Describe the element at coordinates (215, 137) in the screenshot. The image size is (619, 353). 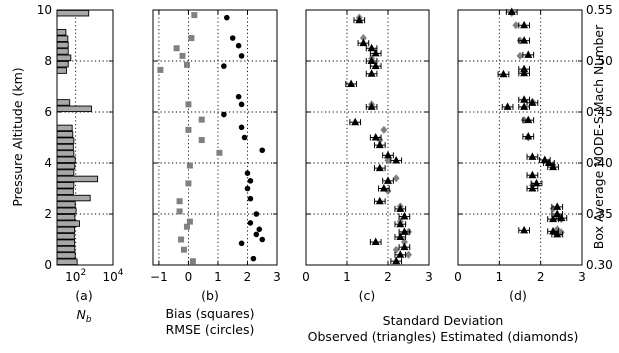
I see `plot-frame` at that location.